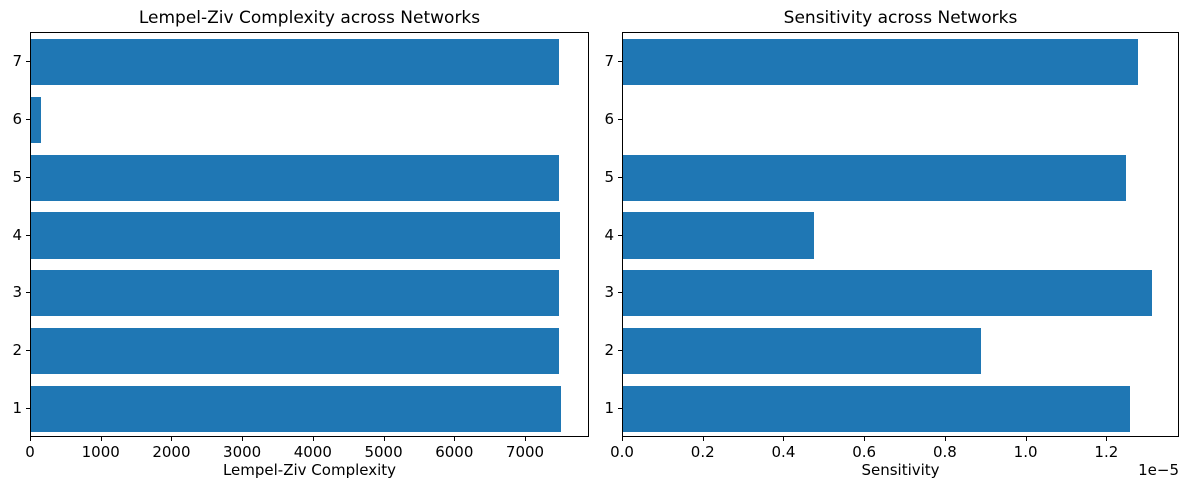 This screenshot has width=1189, height=490. I want to click on x-tick-label: 6000, so click(454, 452).